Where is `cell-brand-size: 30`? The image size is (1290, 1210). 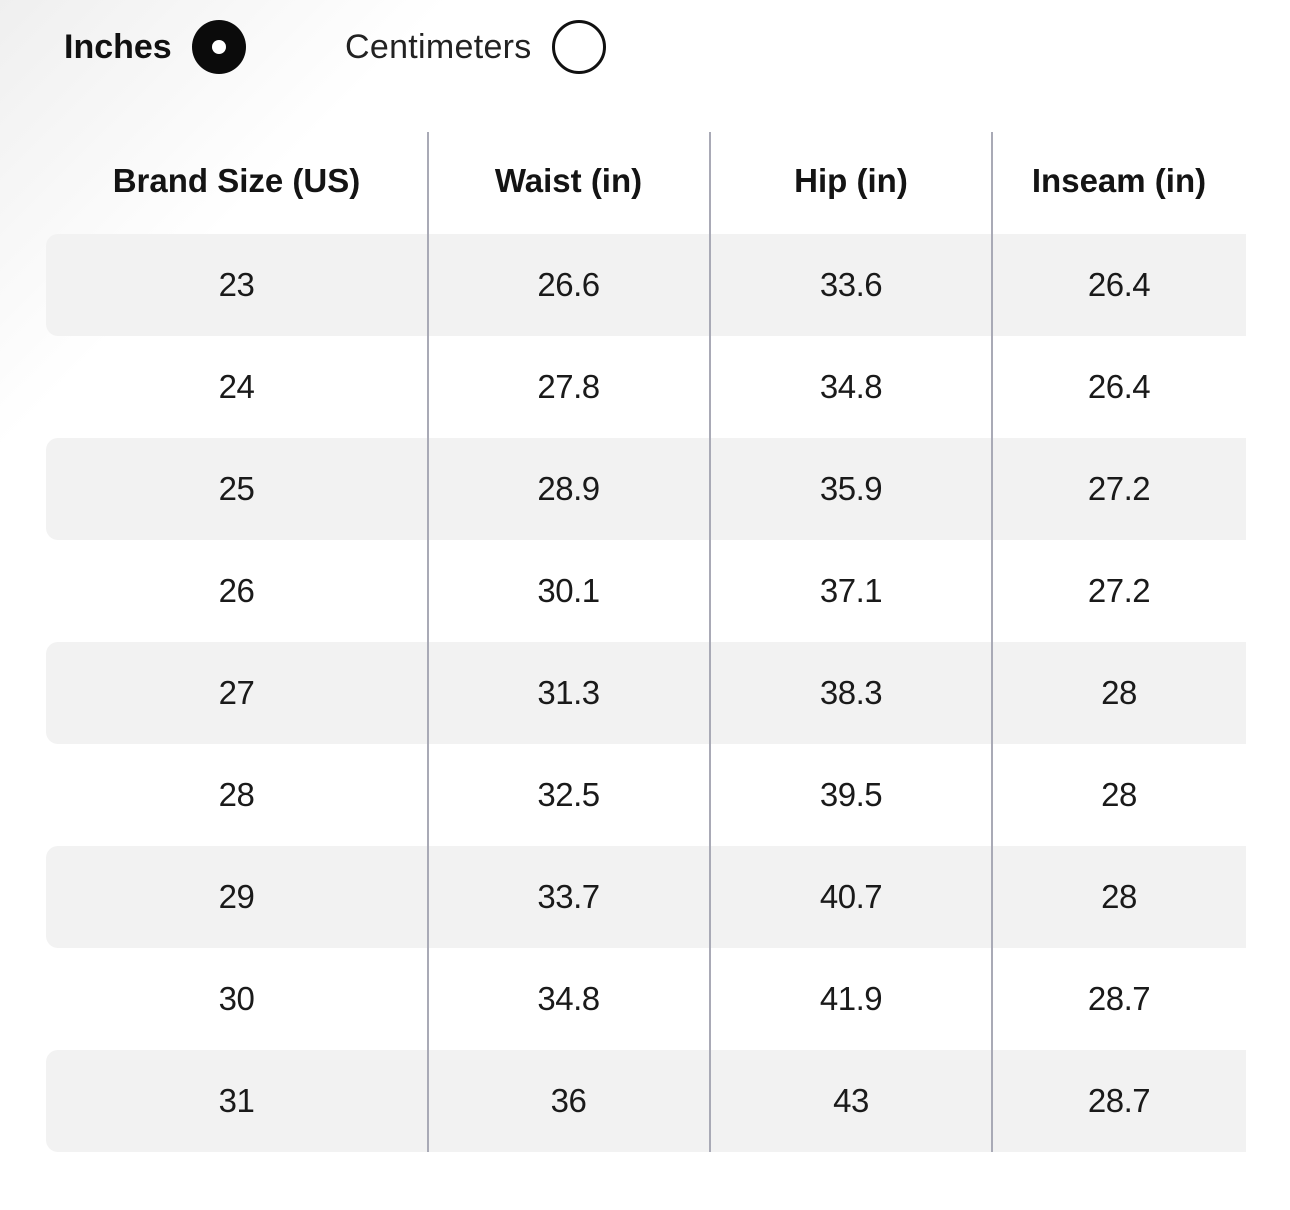
cell-brand-size: 30 is located at coordinates (236, 998).